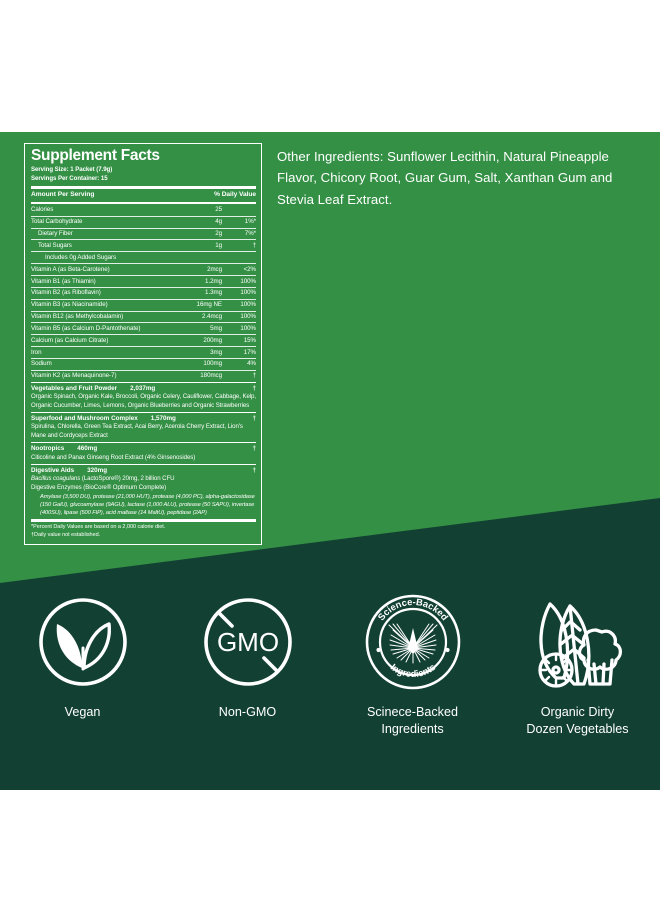  Describe the element at coordinates (143, 203) in the screenshot. I see `divider-under-headers` at that location.